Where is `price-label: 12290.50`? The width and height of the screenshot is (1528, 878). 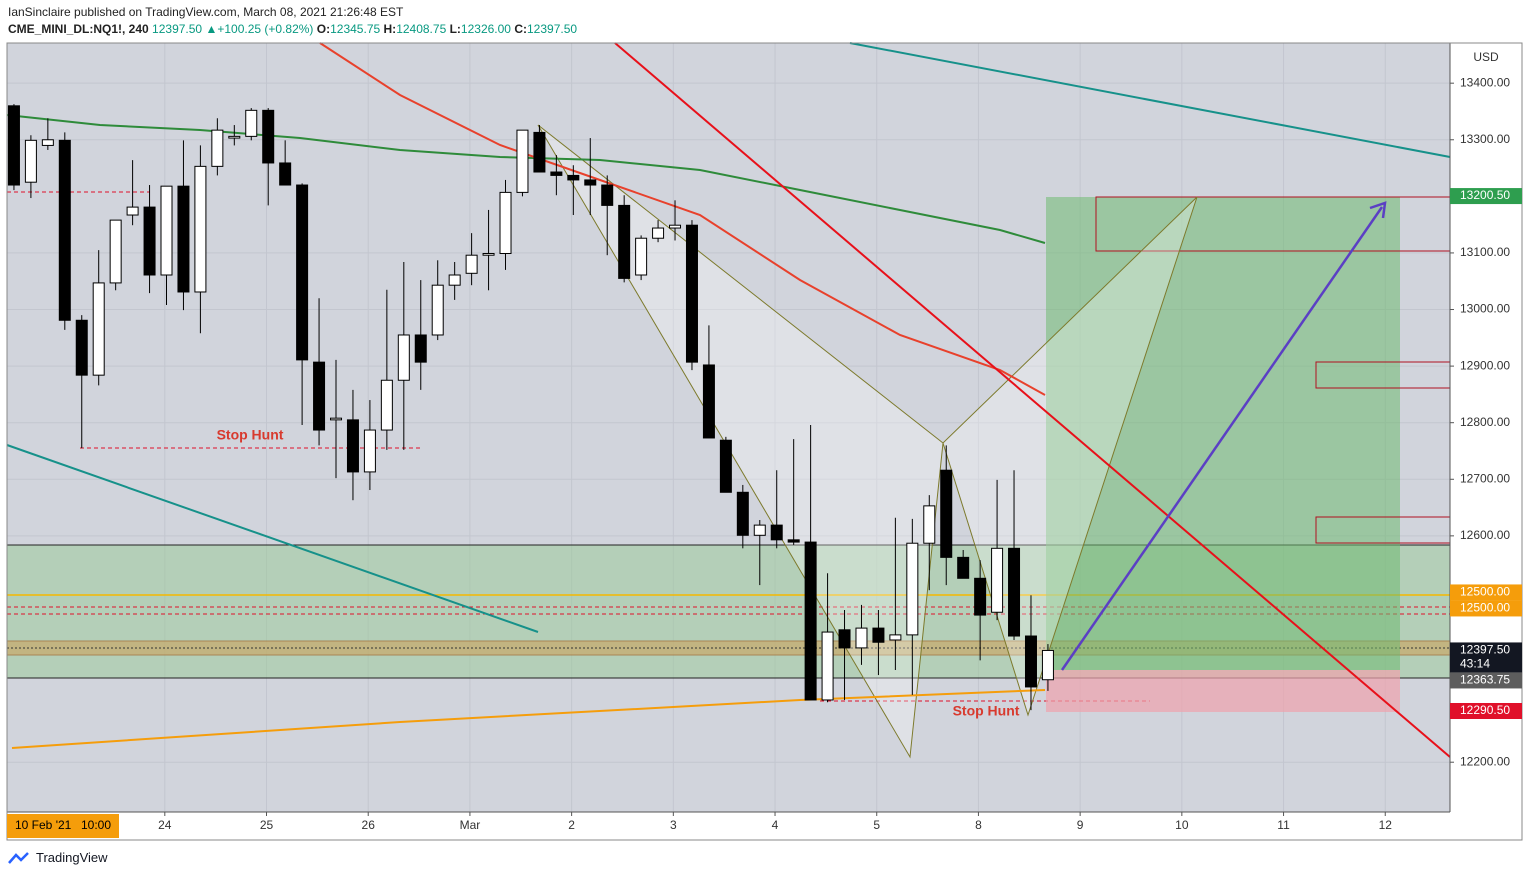 price-label: 12290.50 is located at coordinates (1485, 710).